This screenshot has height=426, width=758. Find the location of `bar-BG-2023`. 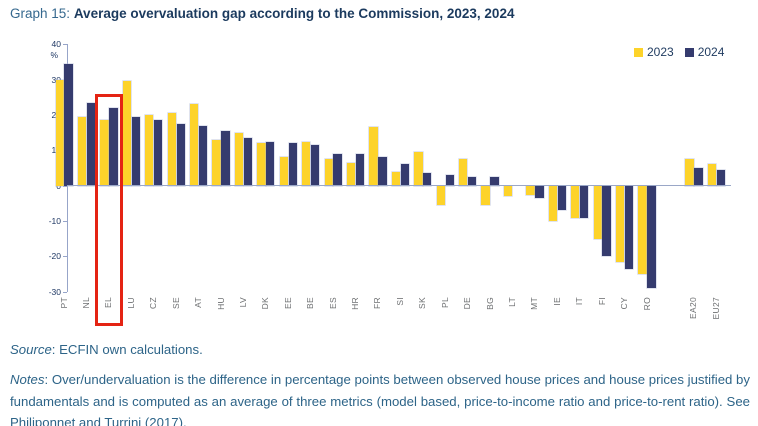

bar-BG-2023 is located at coordinates (485, 195).